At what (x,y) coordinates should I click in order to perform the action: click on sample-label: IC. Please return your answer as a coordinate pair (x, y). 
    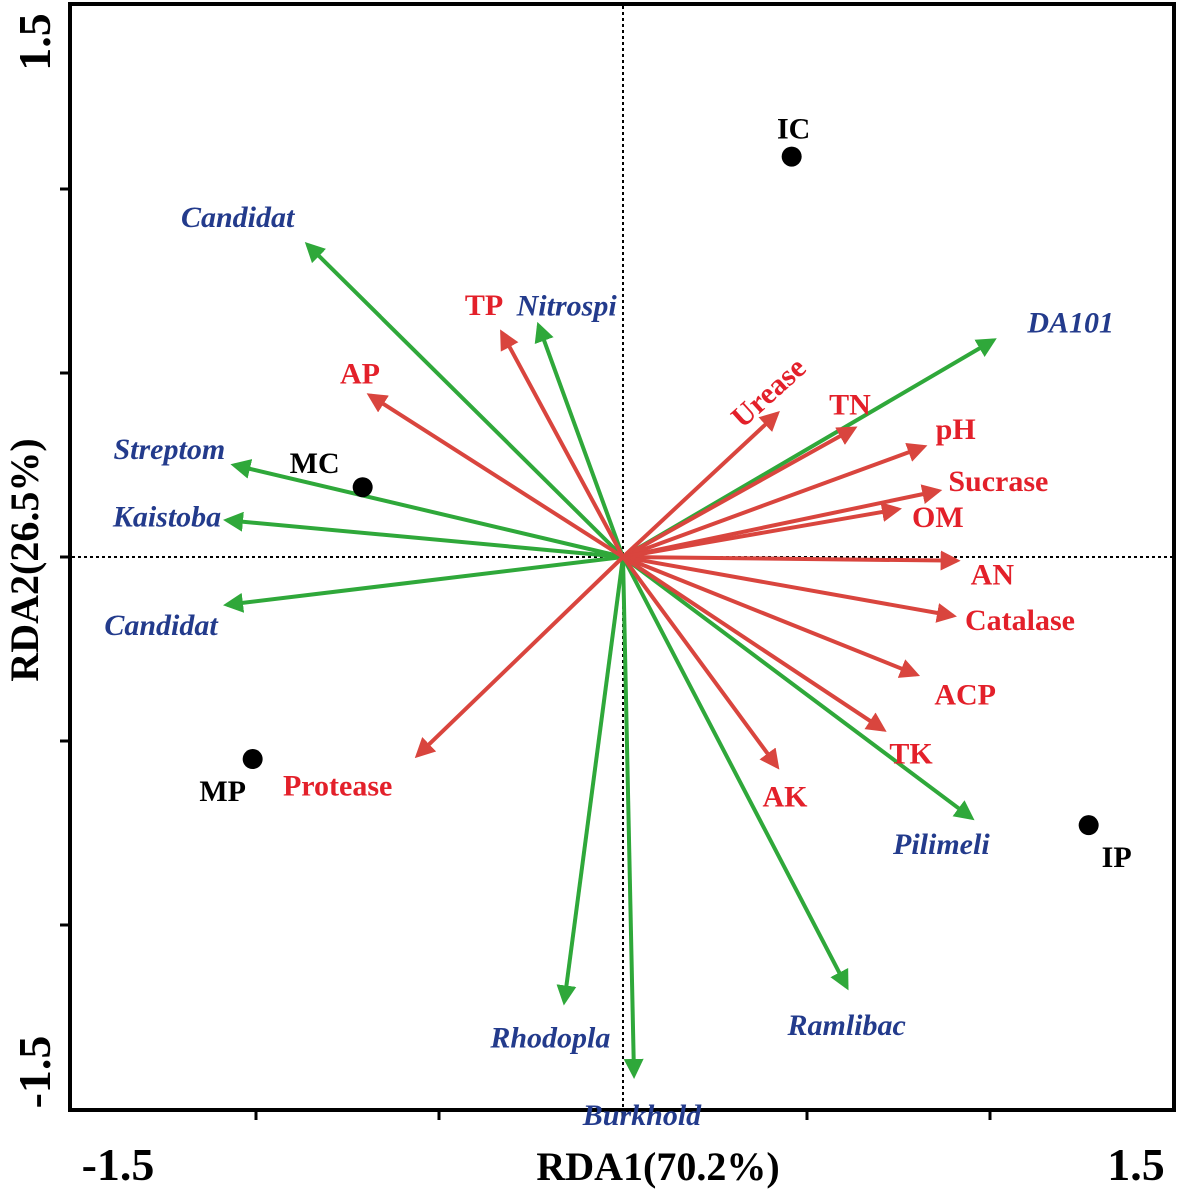
    Looking at the image, I should click on (793, 129).